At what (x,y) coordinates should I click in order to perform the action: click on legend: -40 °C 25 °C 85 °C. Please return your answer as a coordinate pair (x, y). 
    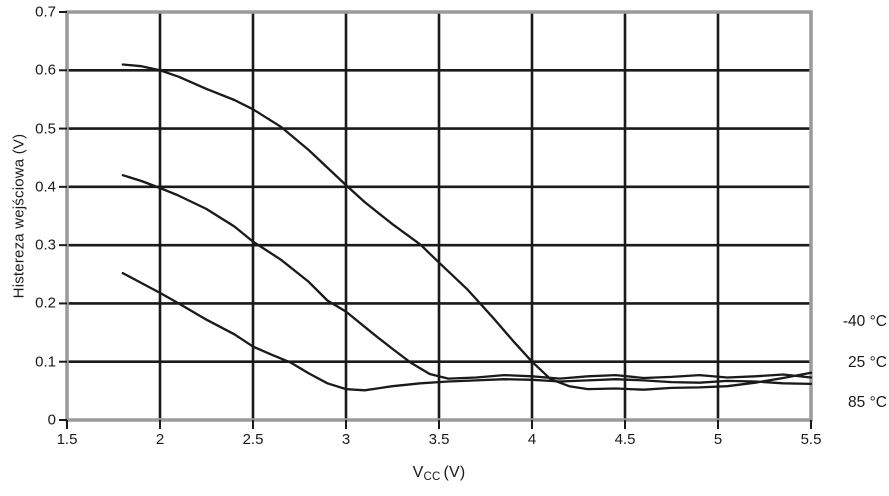
    Looking at the image, I should click on (847, 248).